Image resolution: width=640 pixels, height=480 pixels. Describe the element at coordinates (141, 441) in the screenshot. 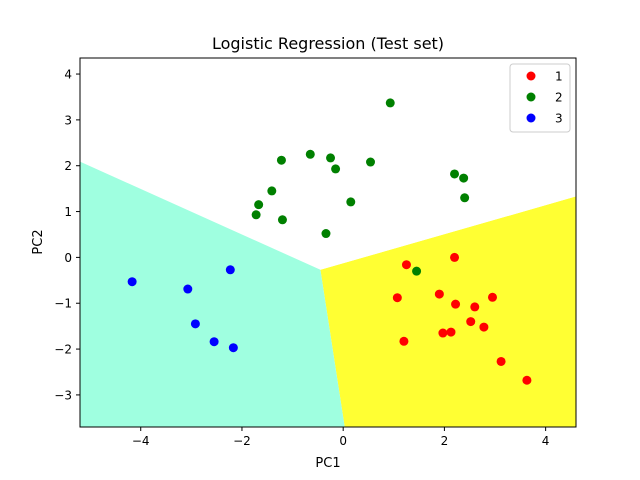

I see `x-tick-label: −4` at that location.